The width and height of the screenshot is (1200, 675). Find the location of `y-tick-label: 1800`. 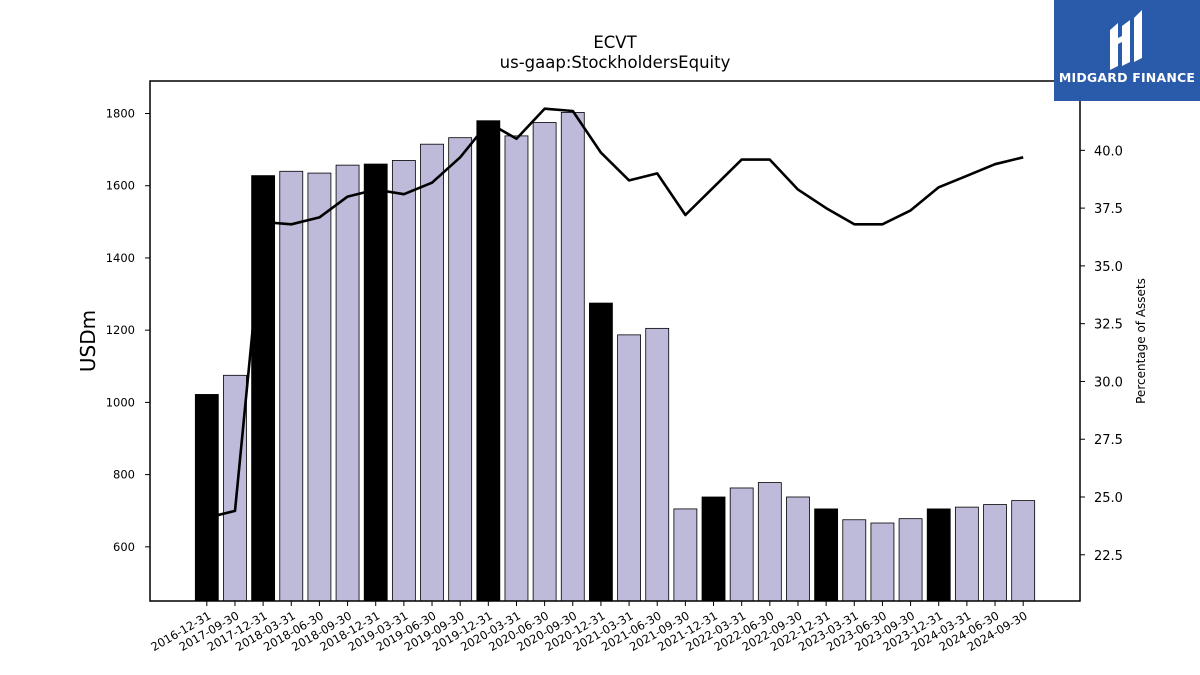

y-tick-label: 1800 is located at coordinates (120, 114).